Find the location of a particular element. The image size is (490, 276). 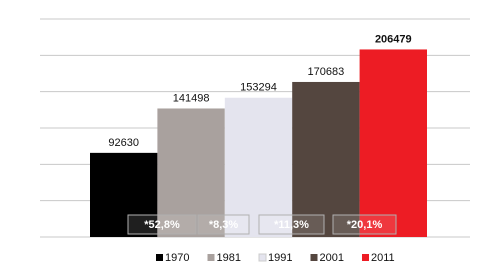

legend-label: 1970 is located at coordinates (177, 258).